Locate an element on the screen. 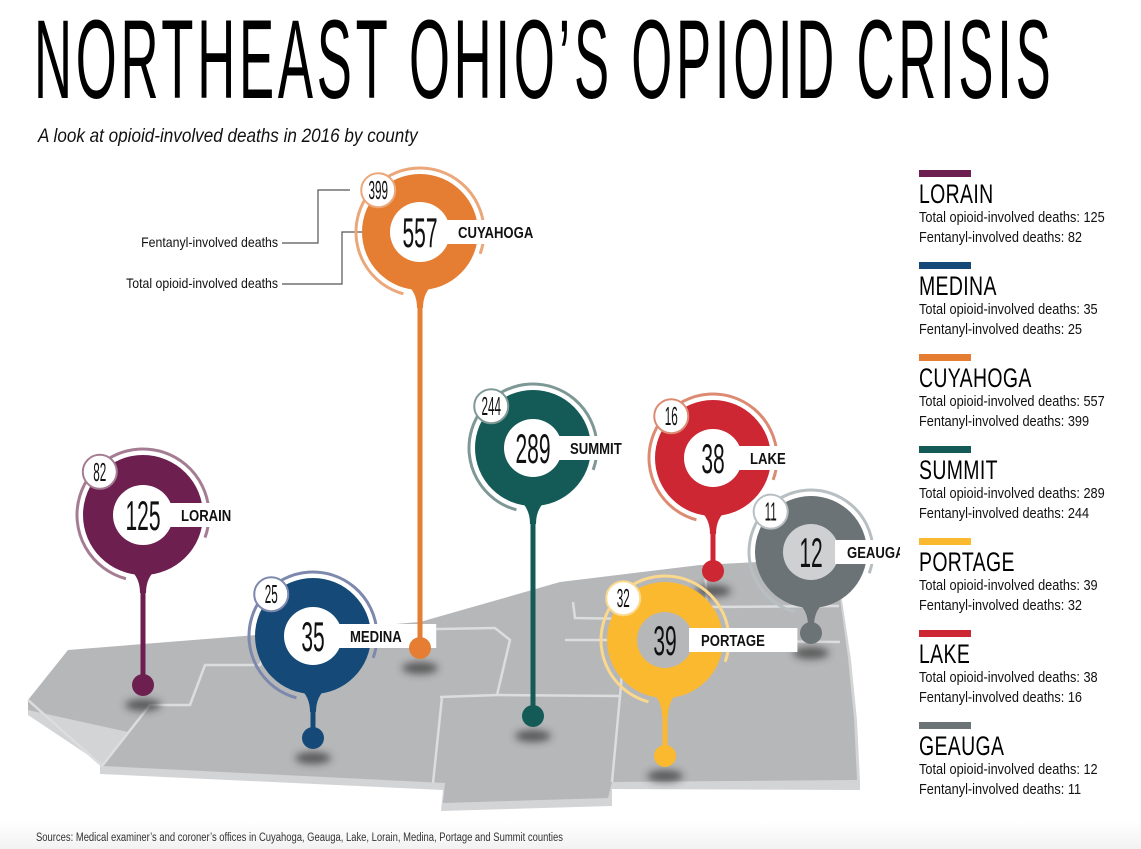  legend-fentanyl: Fentanyl-involved deaths: 82 is located at coordinates (1001, 237).